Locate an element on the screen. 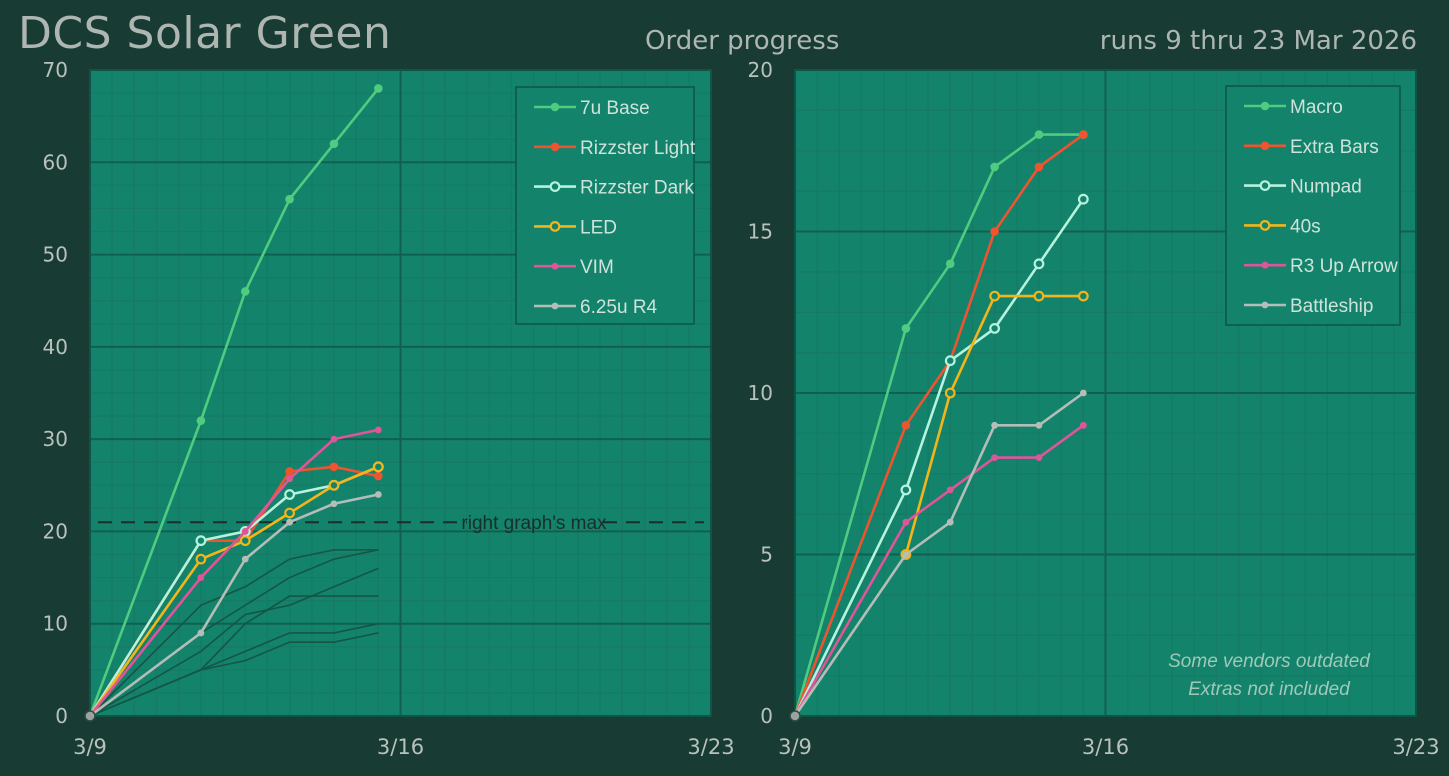 This screenshot has width=1449, height=776. legend-label: Numpad is located at coordinates (1326, 187).